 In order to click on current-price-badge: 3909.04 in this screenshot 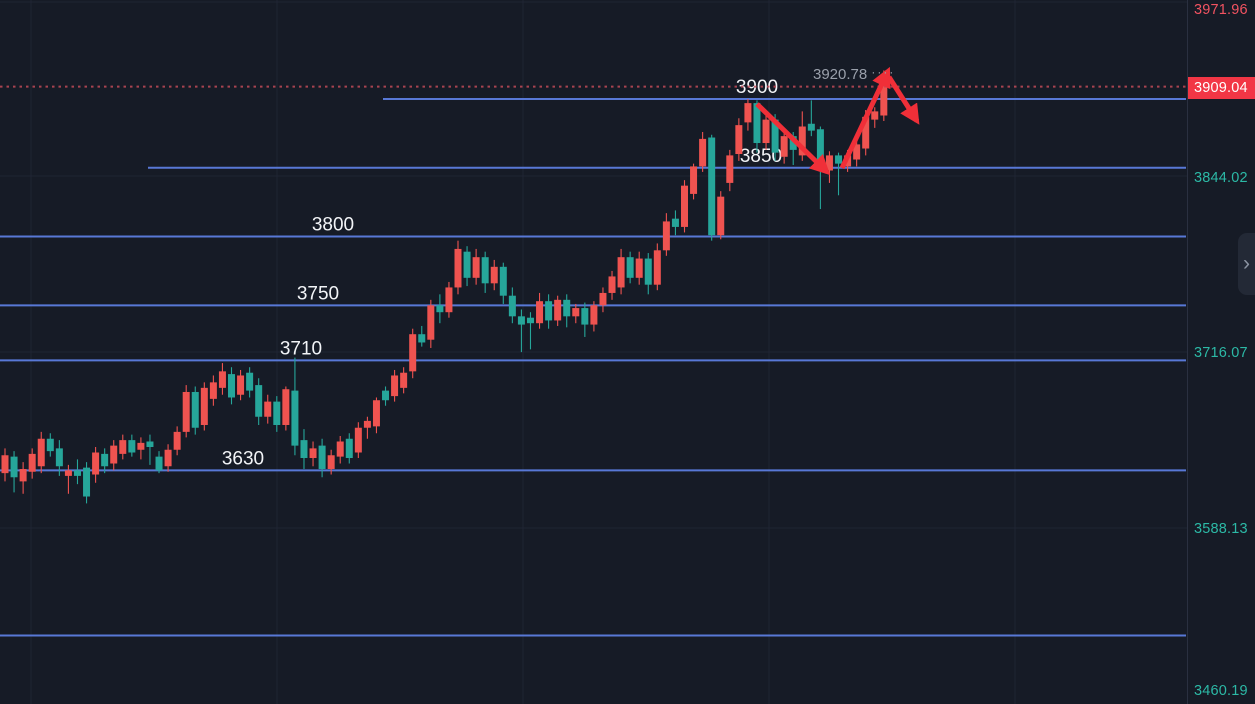, I will do `click(1221, 88)`.